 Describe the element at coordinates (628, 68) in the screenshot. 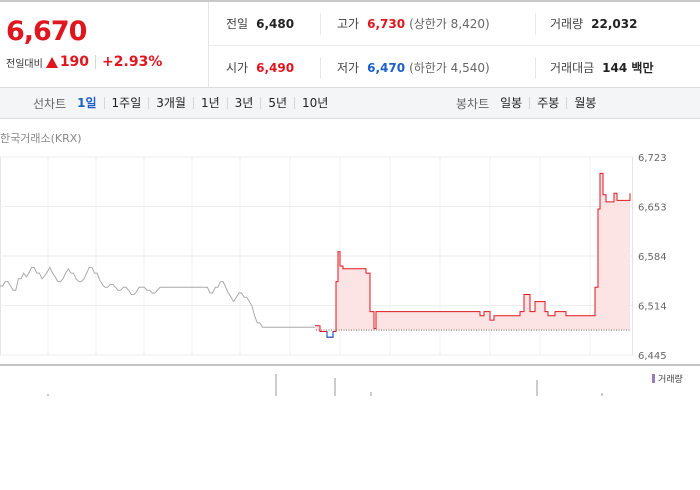

I see `trade-value-value: 144 백만` at that location.